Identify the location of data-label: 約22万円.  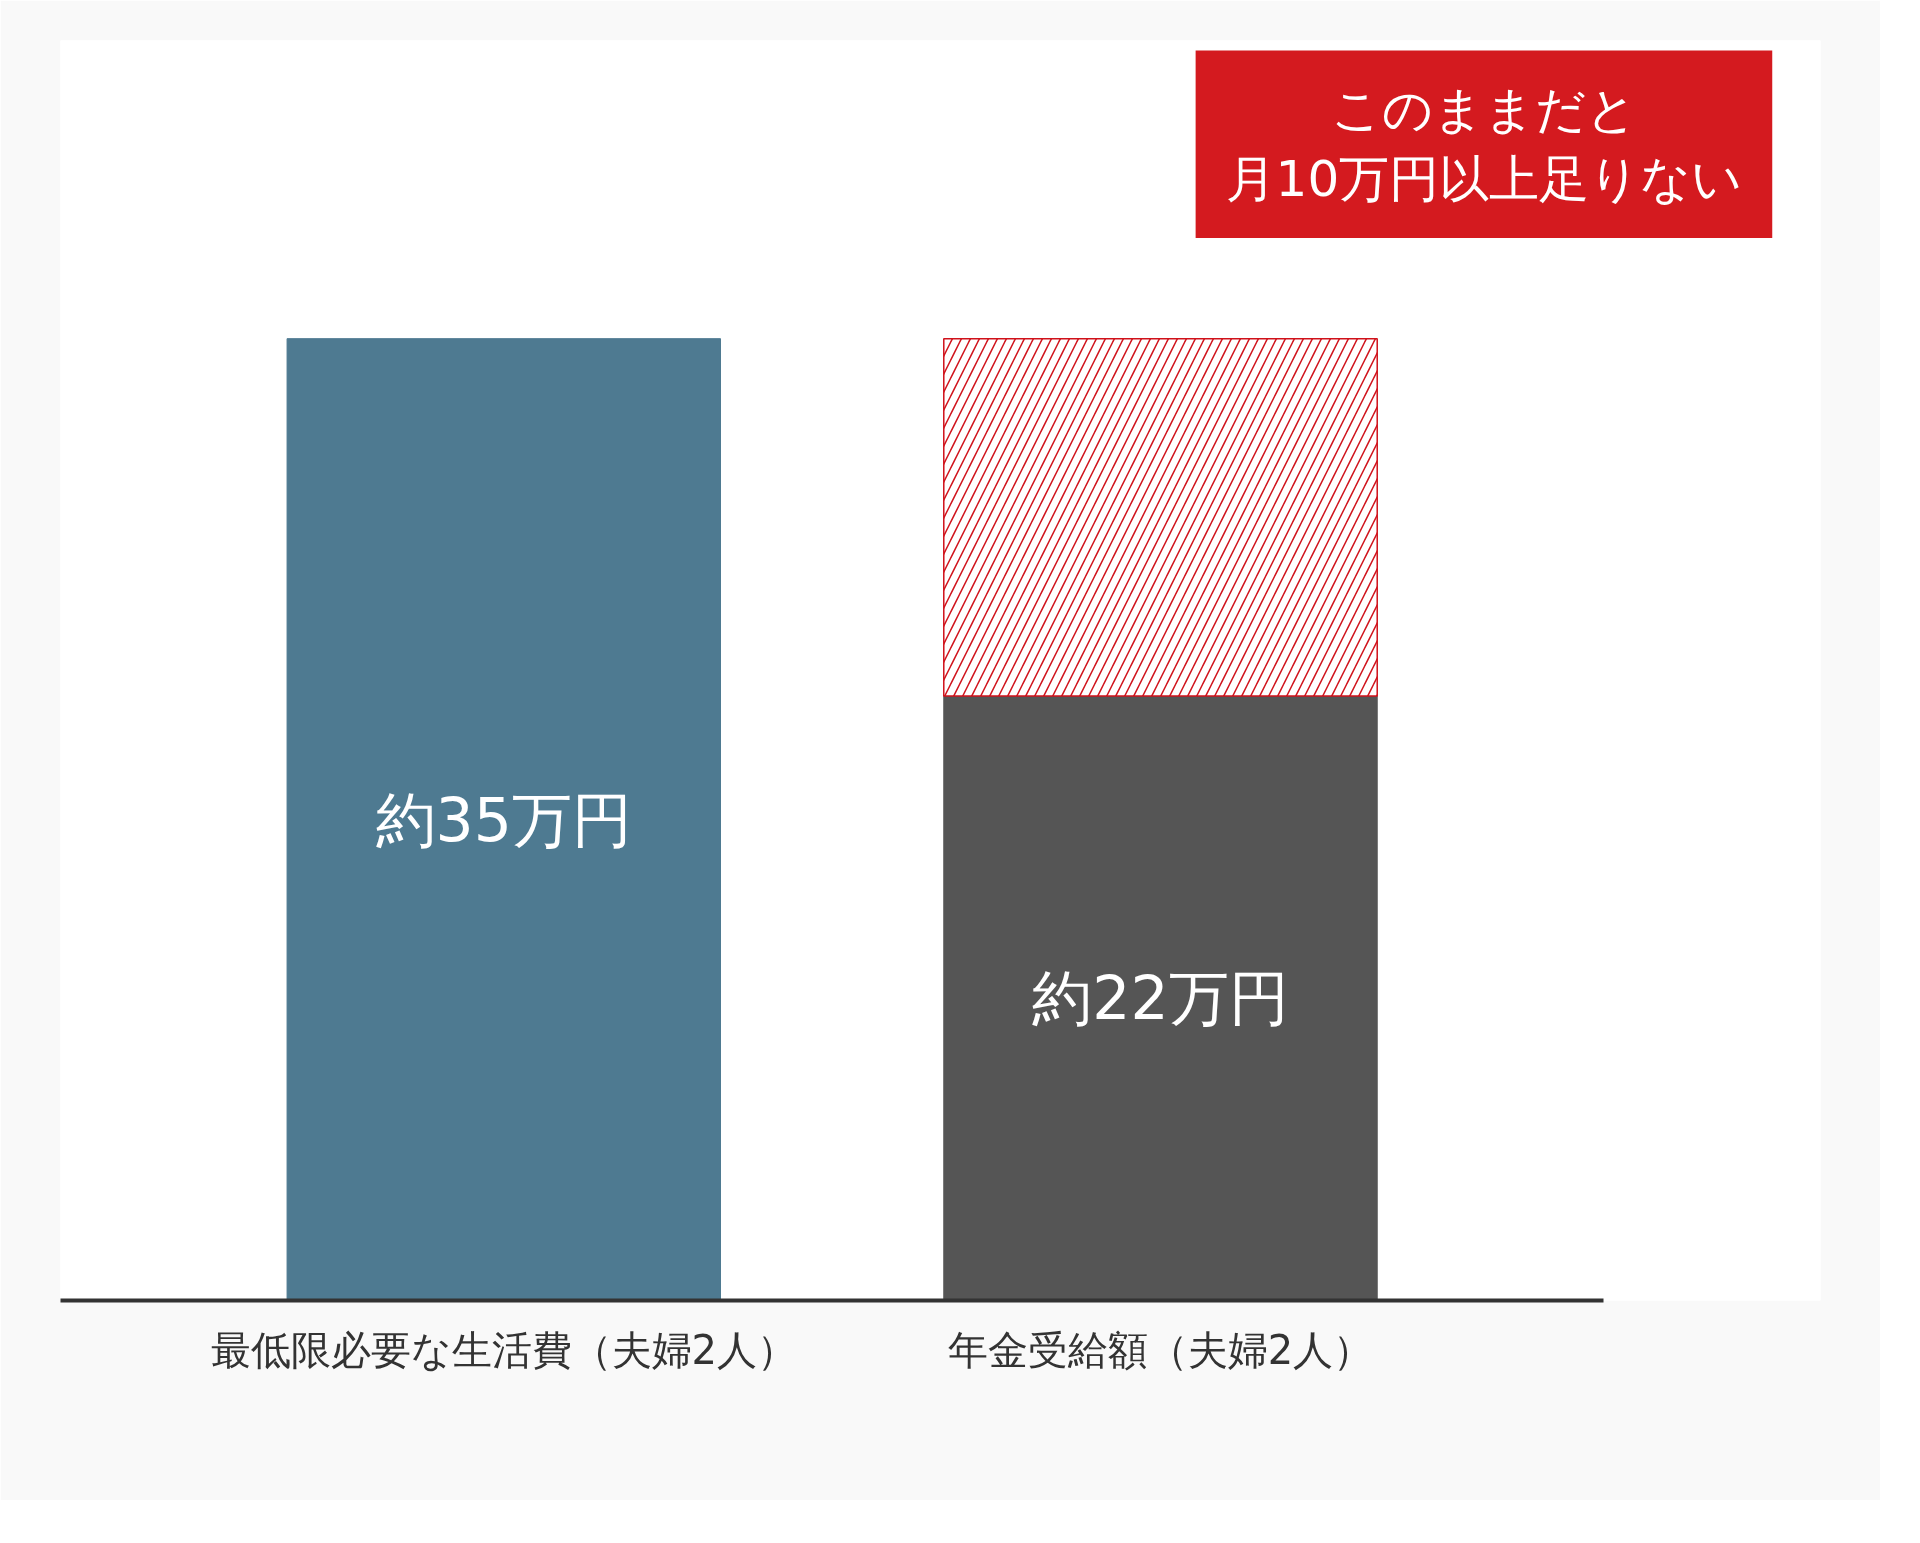
(1160, 998).